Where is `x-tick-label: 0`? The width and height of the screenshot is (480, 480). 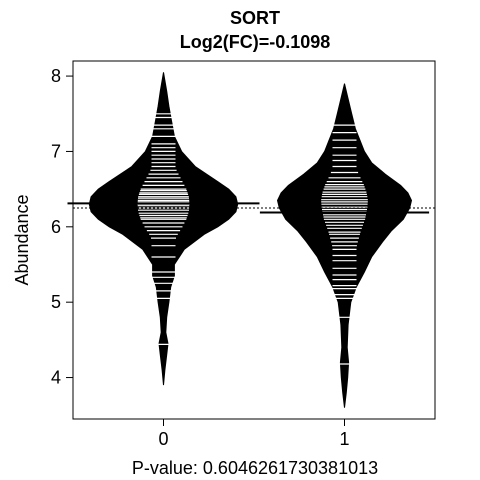 x-tick-label: 0 is located at coordinates (163, 439).